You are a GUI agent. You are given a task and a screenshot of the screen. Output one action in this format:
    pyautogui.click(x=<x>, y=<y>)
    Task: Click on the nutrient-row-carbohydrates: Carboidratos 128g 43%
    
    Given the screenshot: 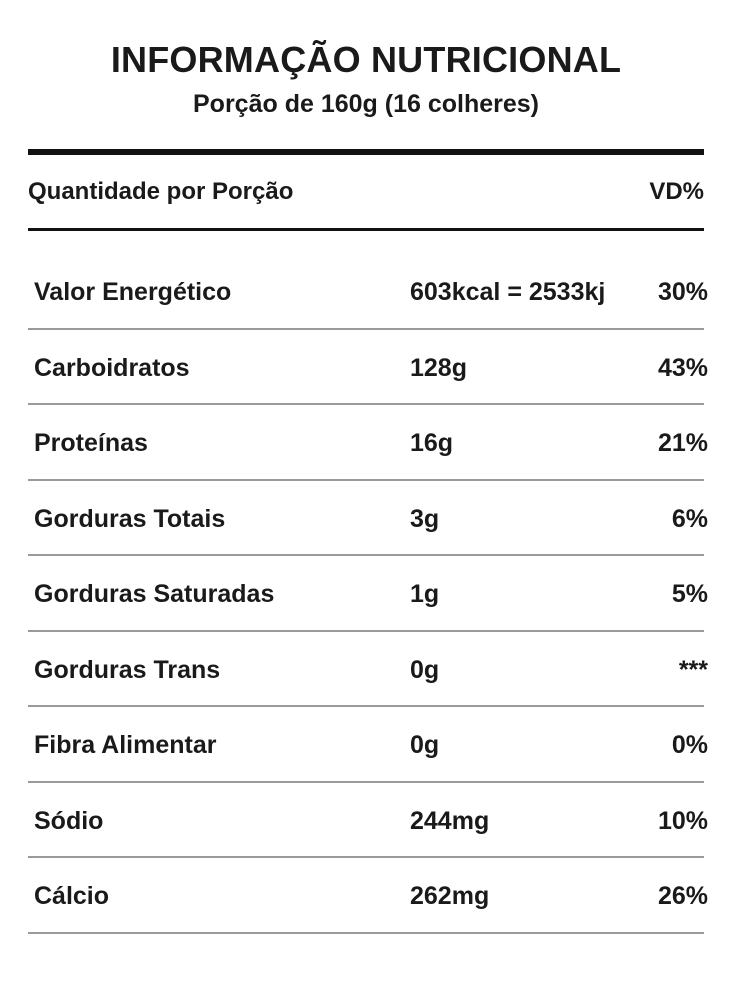 What is the action you would take?
    pyautogui.click(x=368, y=367)
    